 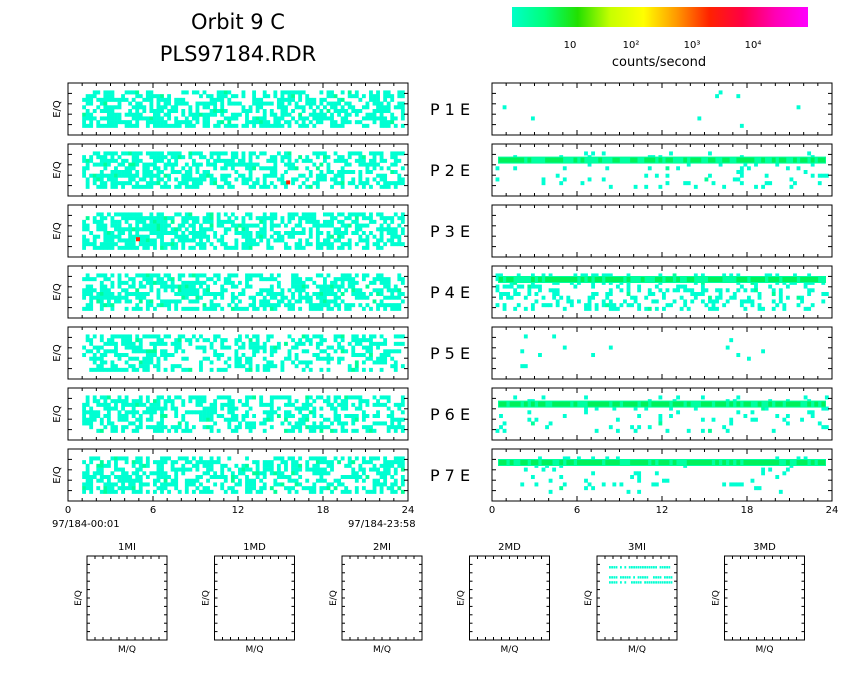 I want to click on ion-panel-7: E/Q, so click(x=230, y=475).